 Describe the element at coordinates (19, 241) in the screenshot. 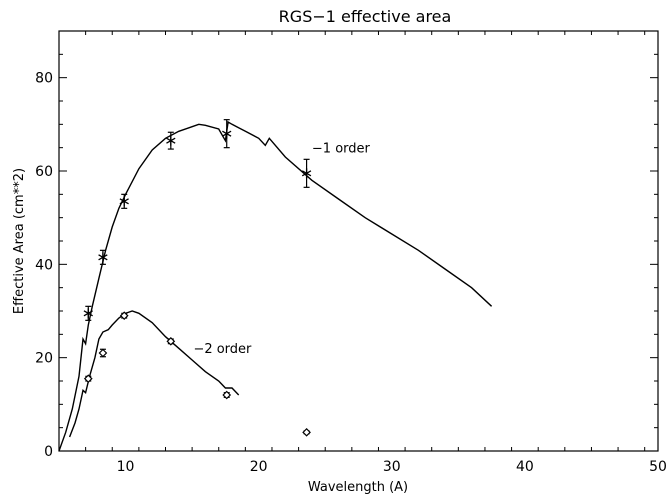

I see `y-axis-label: Effective Area (cm**2)` at that location.